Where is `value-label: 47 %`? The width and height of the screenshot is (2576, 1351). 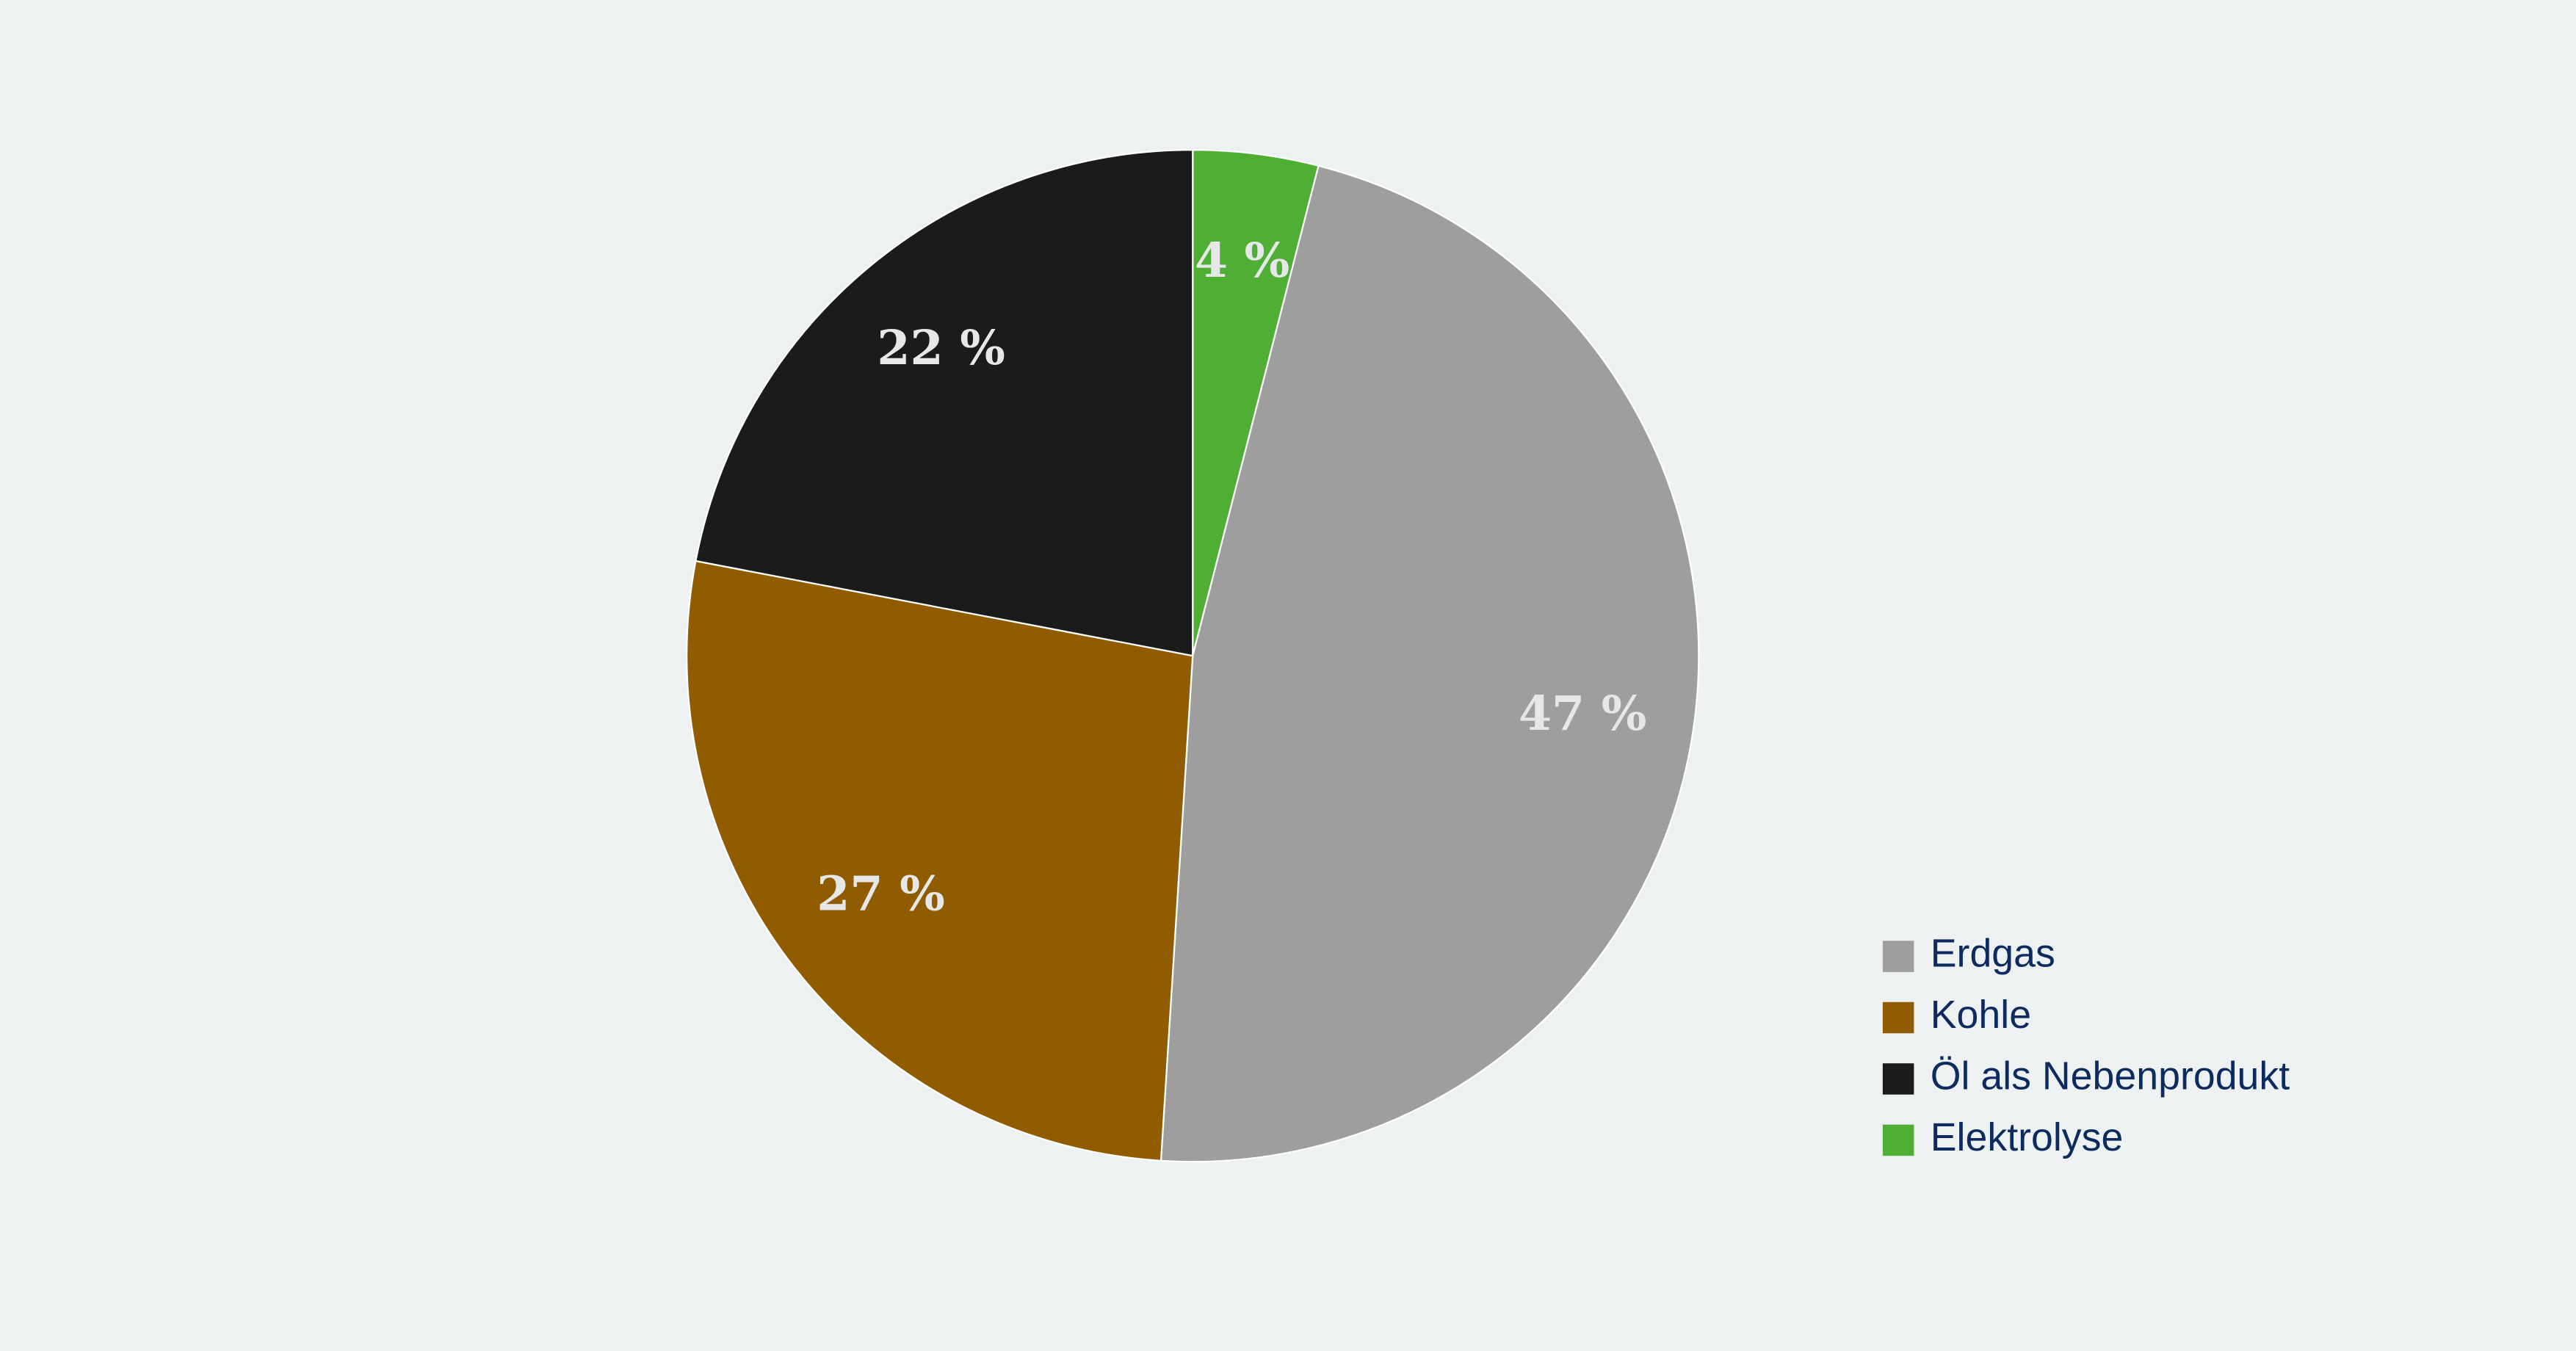
value-label: 47 % is located at coordinates (1583, 714).